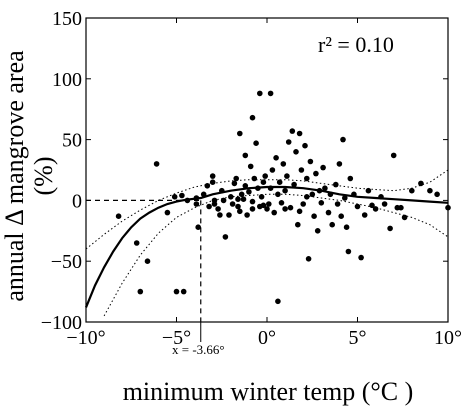 The width and height of the screenshot is (466, 411). What do you see at coordinates (198, 349) in the screenshot?
I see `threshold-label: x = -3.66°` at bounding box center [198, 349].